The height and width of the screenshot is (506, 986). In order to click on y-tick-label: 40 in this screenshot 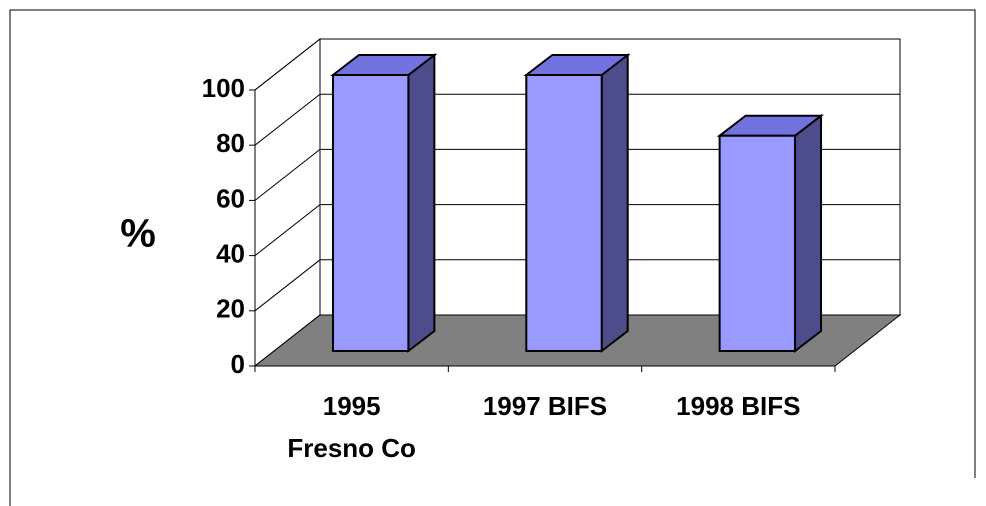, I will do `click(230, 253)`.